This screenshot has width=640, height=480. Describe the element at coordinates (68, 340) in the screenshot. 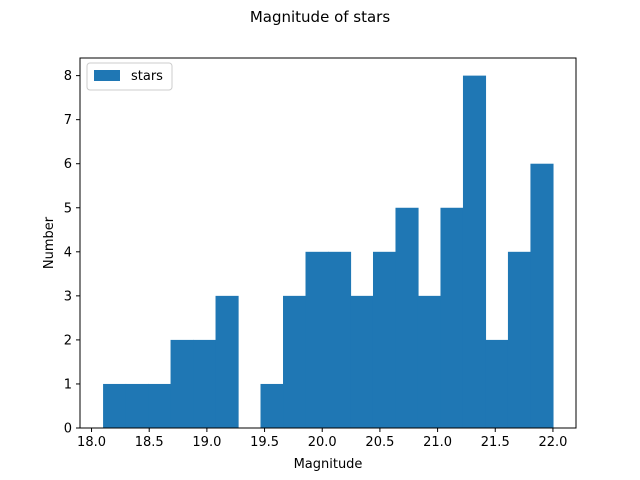

I see `y-tick-label: 2` at that location.